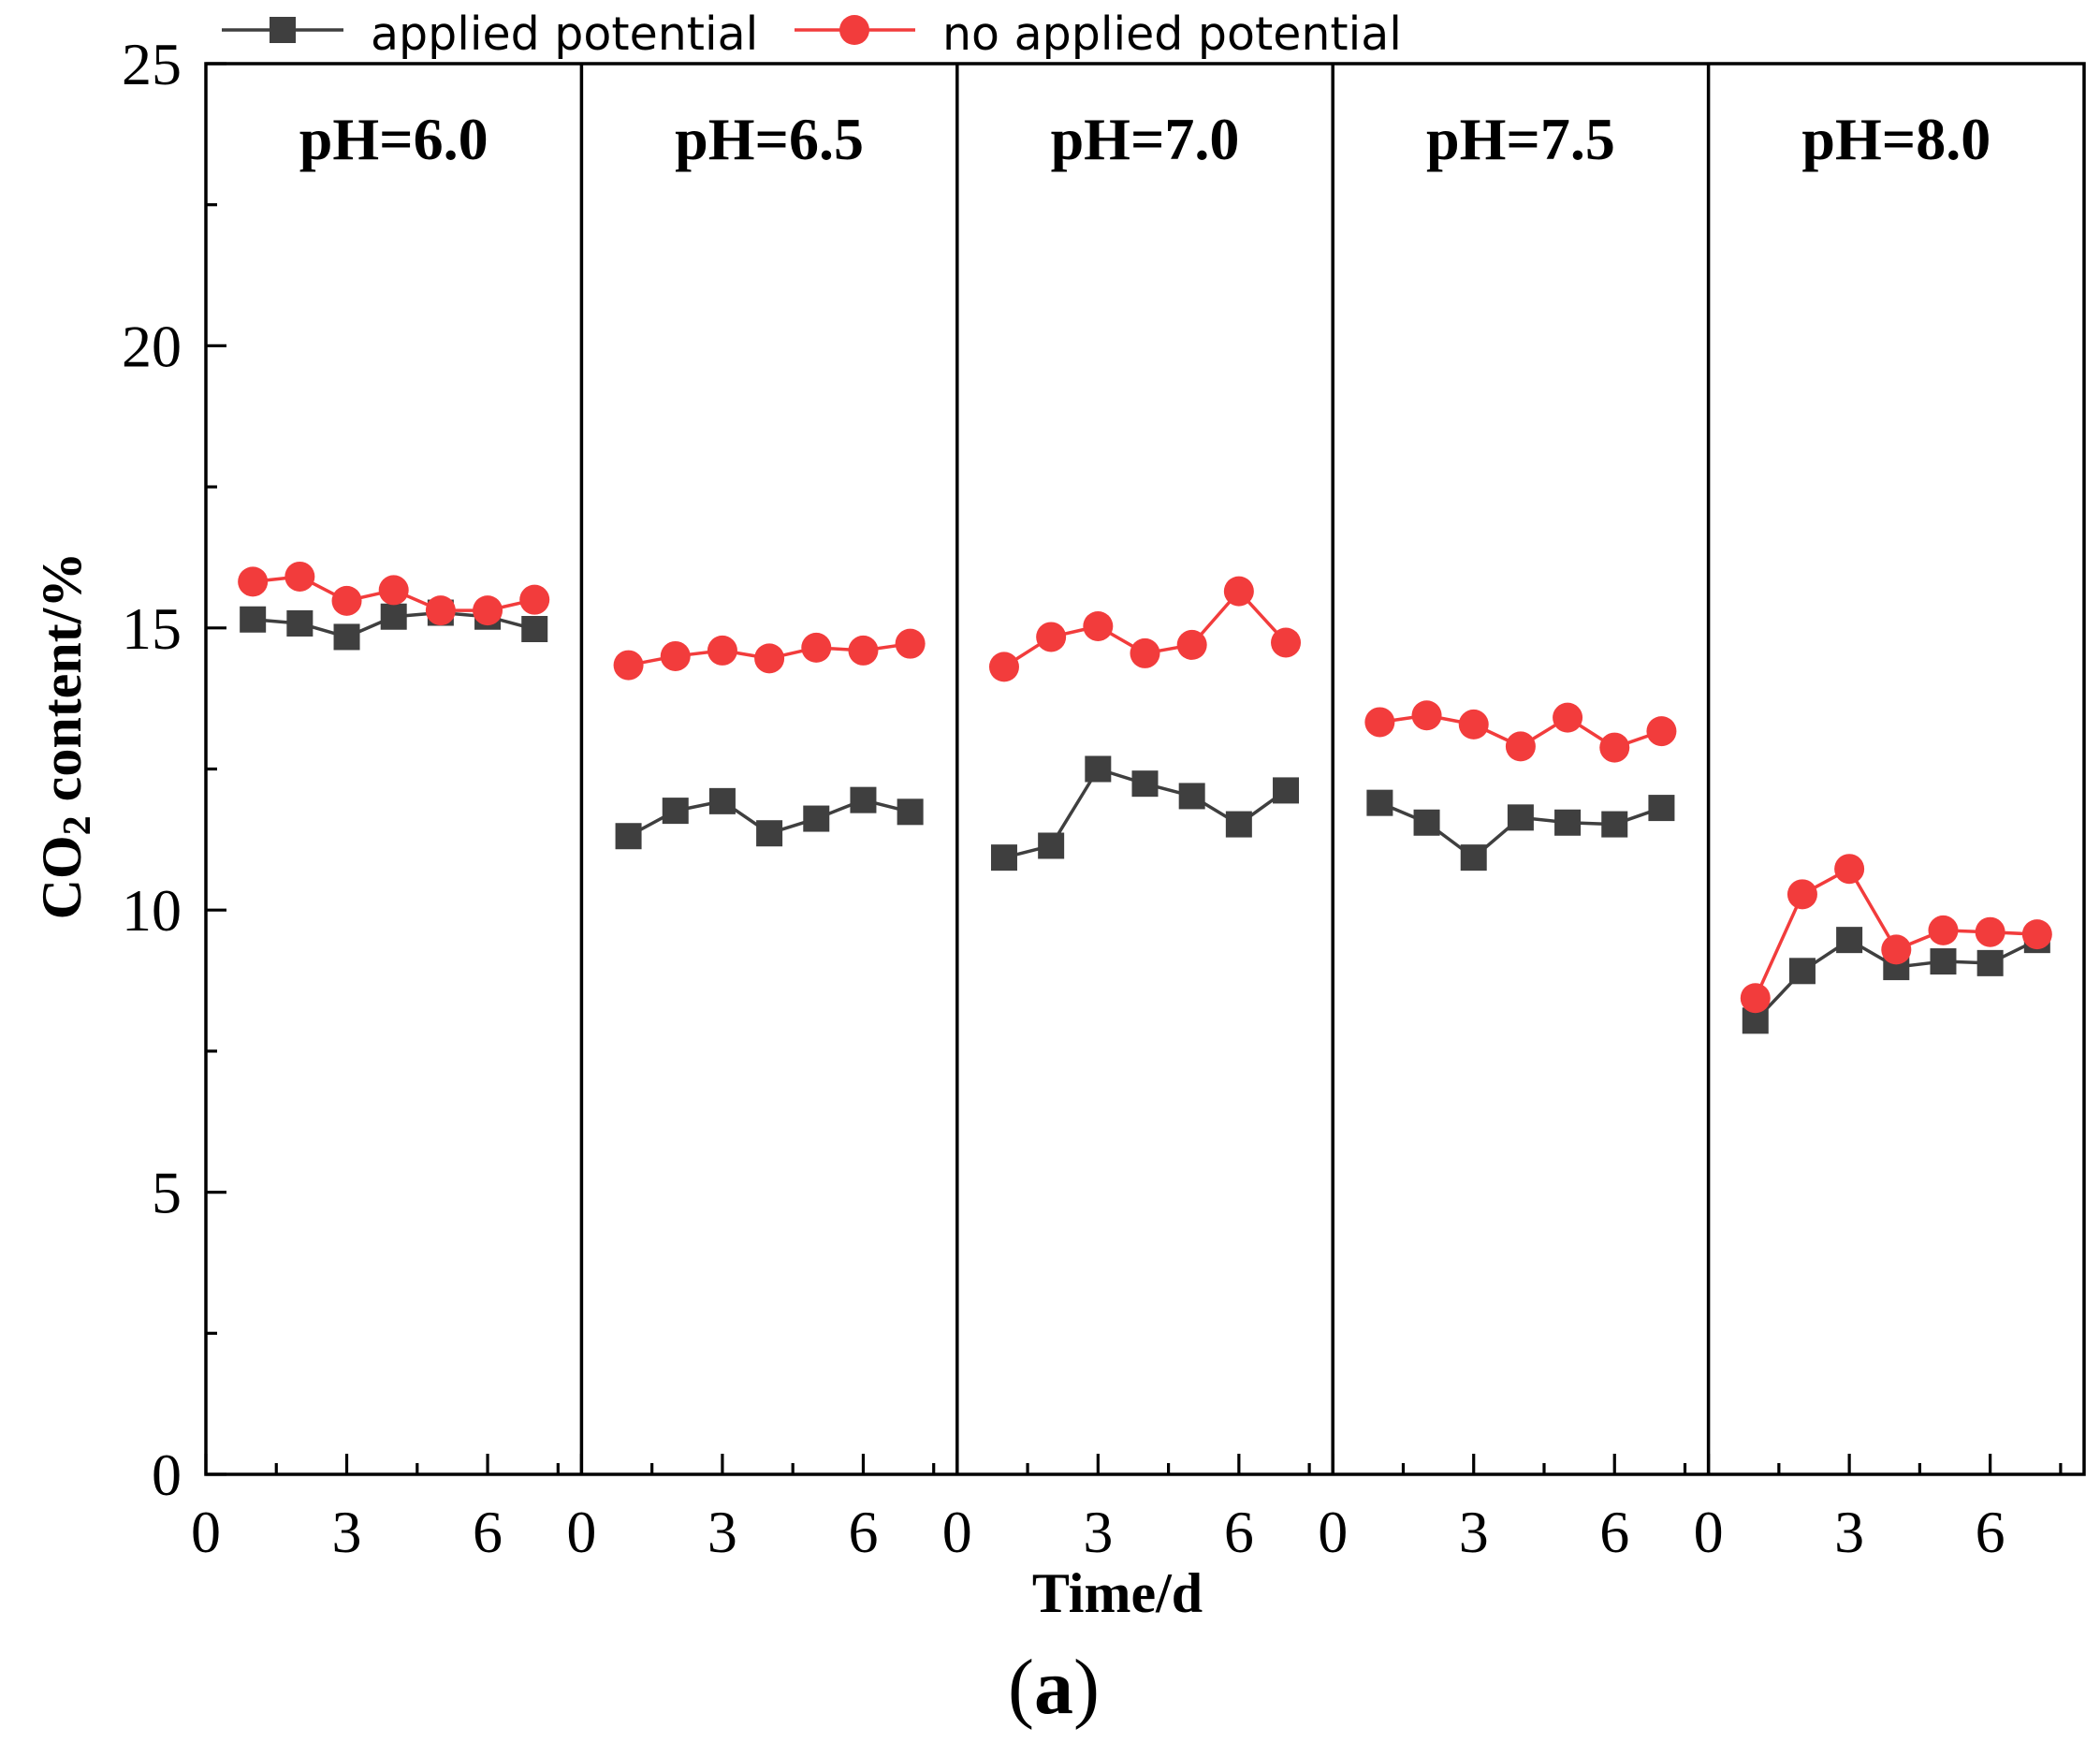  I want to click on y-axis: 0 5 10 15 20 25, so click(174, 769).